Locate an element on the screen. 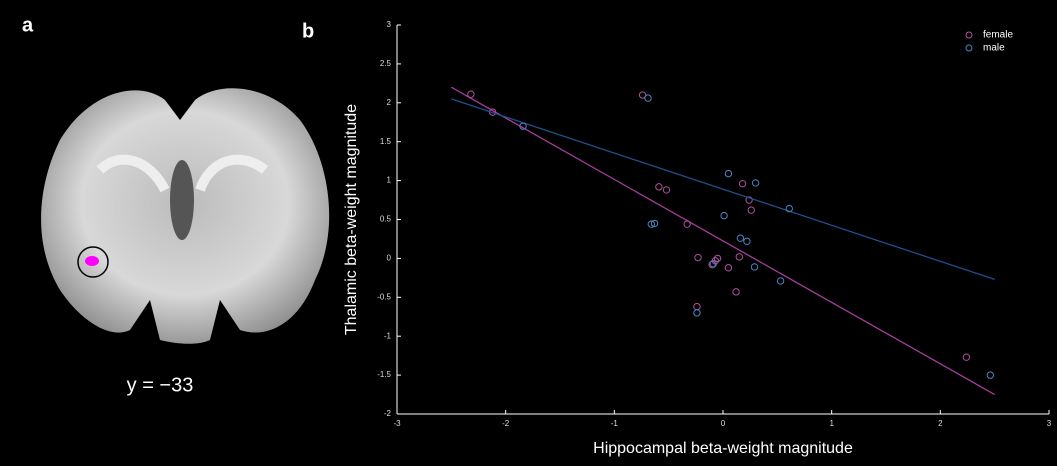 The height and width of the screenshot is (466, 1057). caption: y = −33 is located at coordinates (160, 385).